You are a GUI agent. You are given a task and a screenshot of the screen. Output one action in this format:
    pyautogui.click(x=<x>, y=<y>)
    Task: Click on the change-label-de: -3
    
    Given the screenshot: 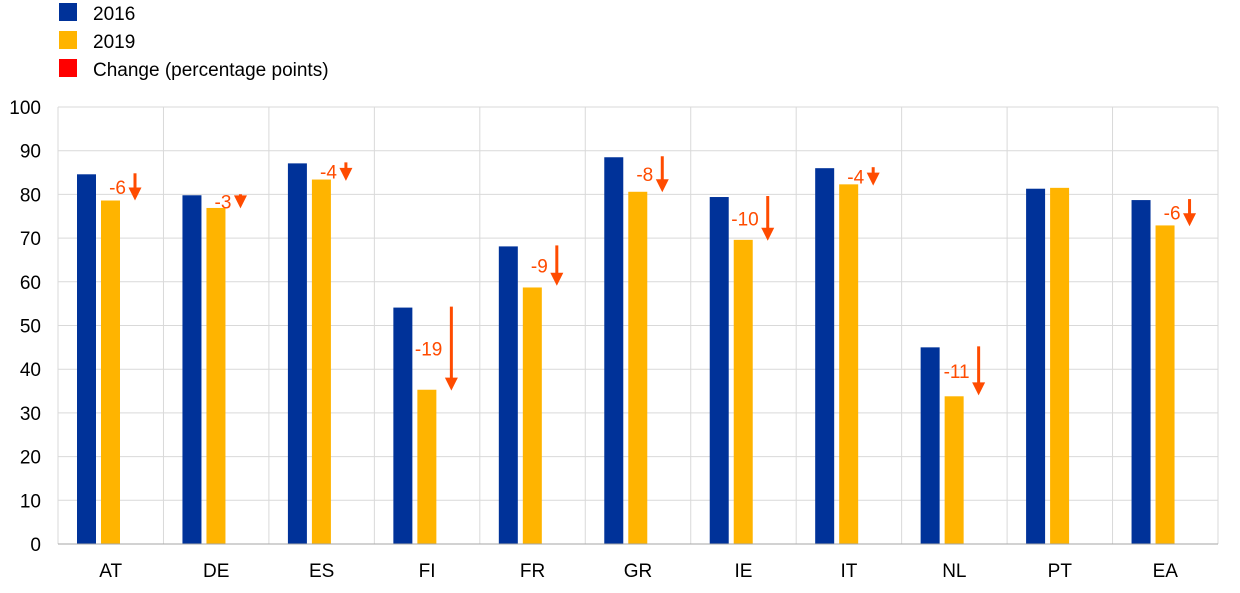 What is the action you would take?
    pyautogui.click(x=223, y=202)
    